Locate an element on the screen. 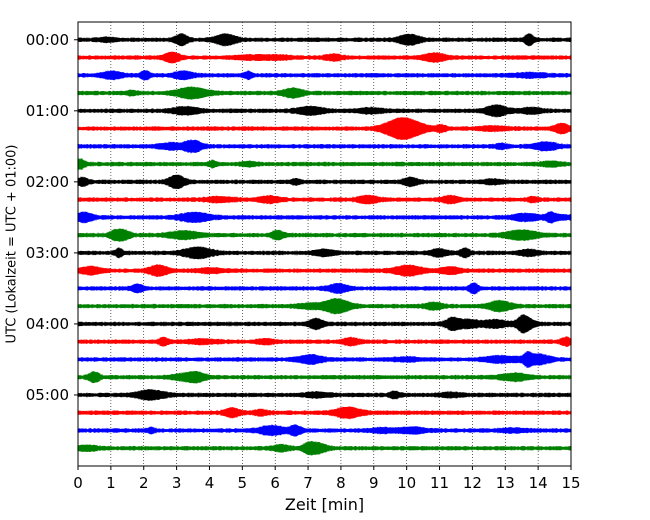 The height and width of the screenshot is (520, 650). y-tick-label: 02:00 is located at coordinates (47, 182).